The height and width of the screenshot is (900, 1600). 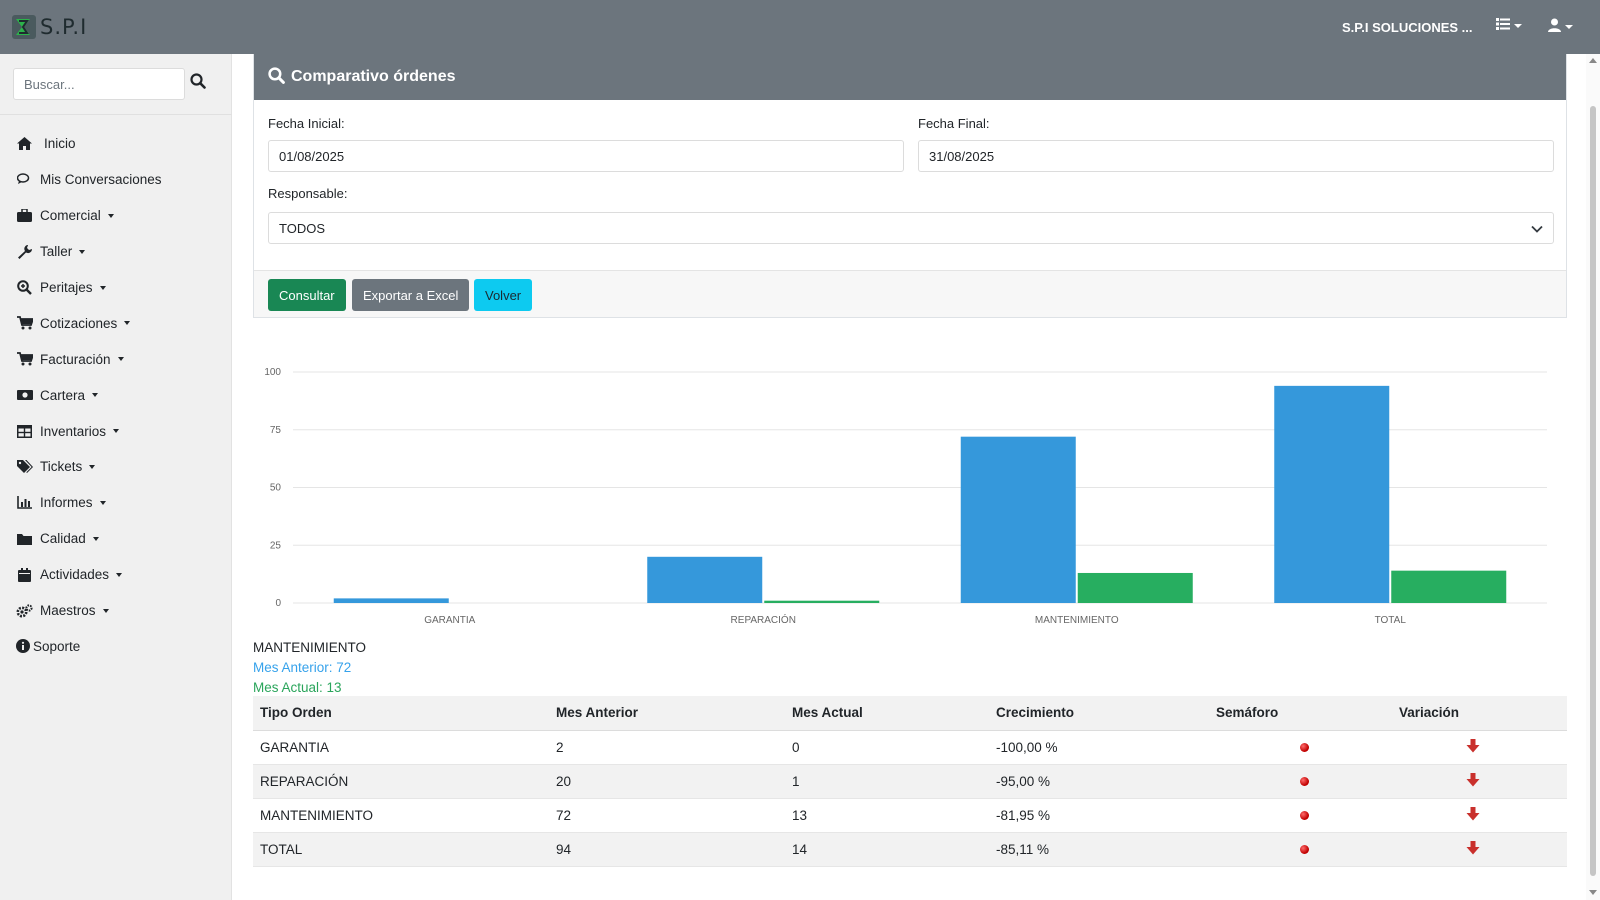 I want to click on table-row: MANTENIMIENTO 72 13 -81,95 %, so click(x=910, y=815).